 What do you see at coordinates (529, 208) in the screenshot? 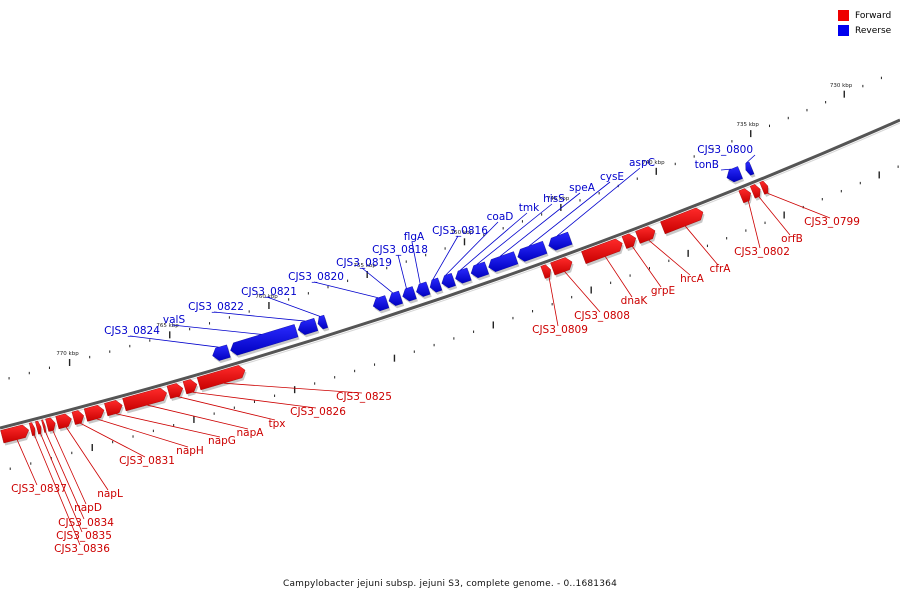
I see `gene-label-tmk: tmk` at bounding box center [529, 208].